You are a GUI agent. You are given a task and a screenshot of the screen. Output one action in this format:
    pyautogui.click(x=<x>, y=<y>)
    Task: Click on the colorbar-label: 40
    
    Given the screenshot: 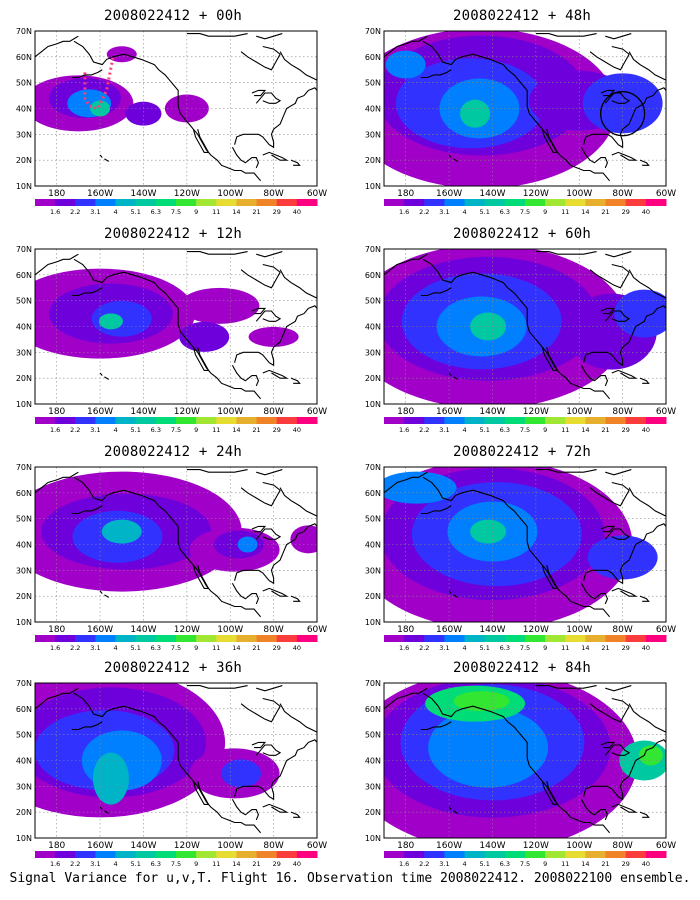 What is the action you would take?
    pyautogui.click(x=646, y=212)
    